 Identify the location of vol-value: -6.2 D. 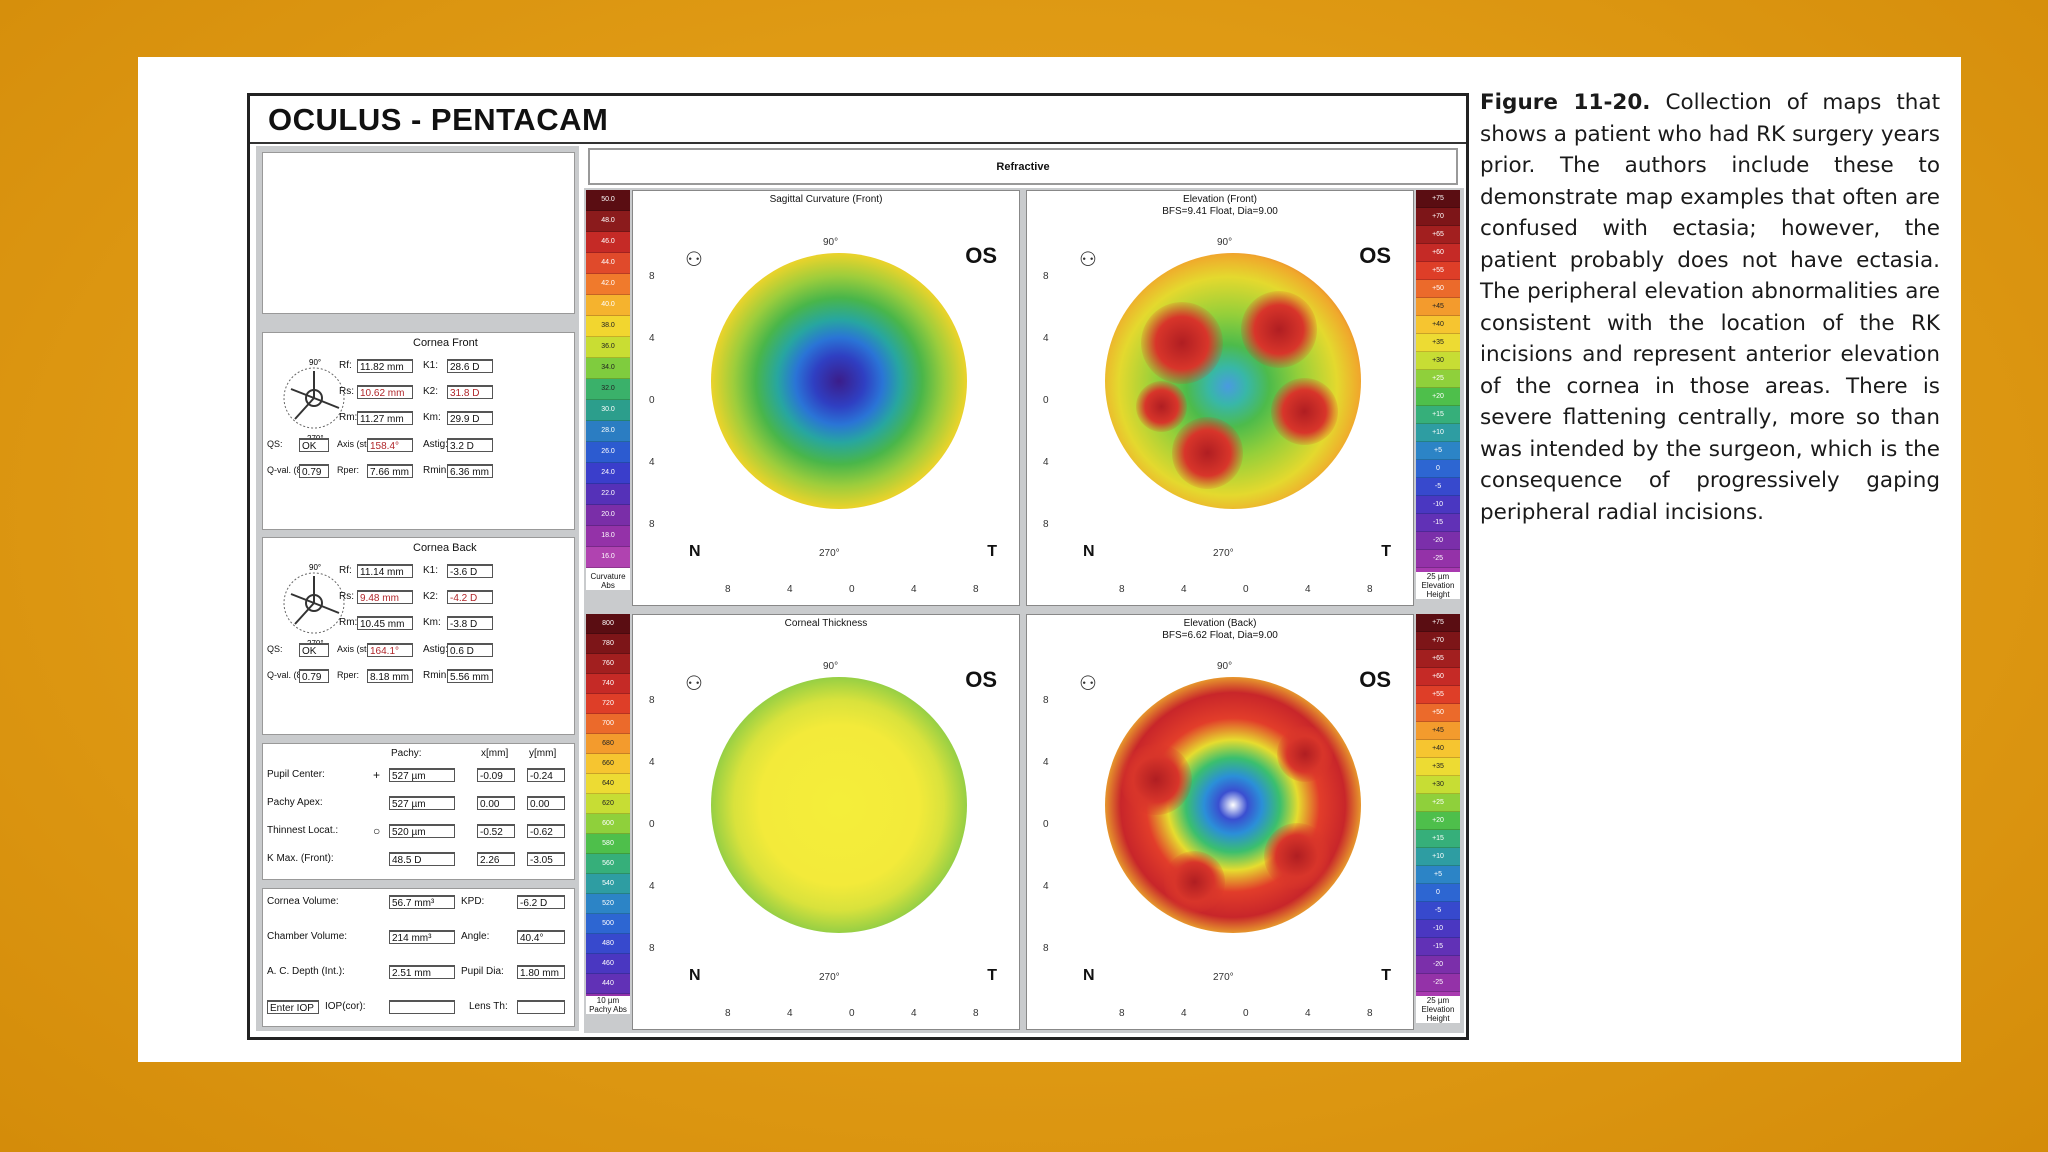
(541, 902).